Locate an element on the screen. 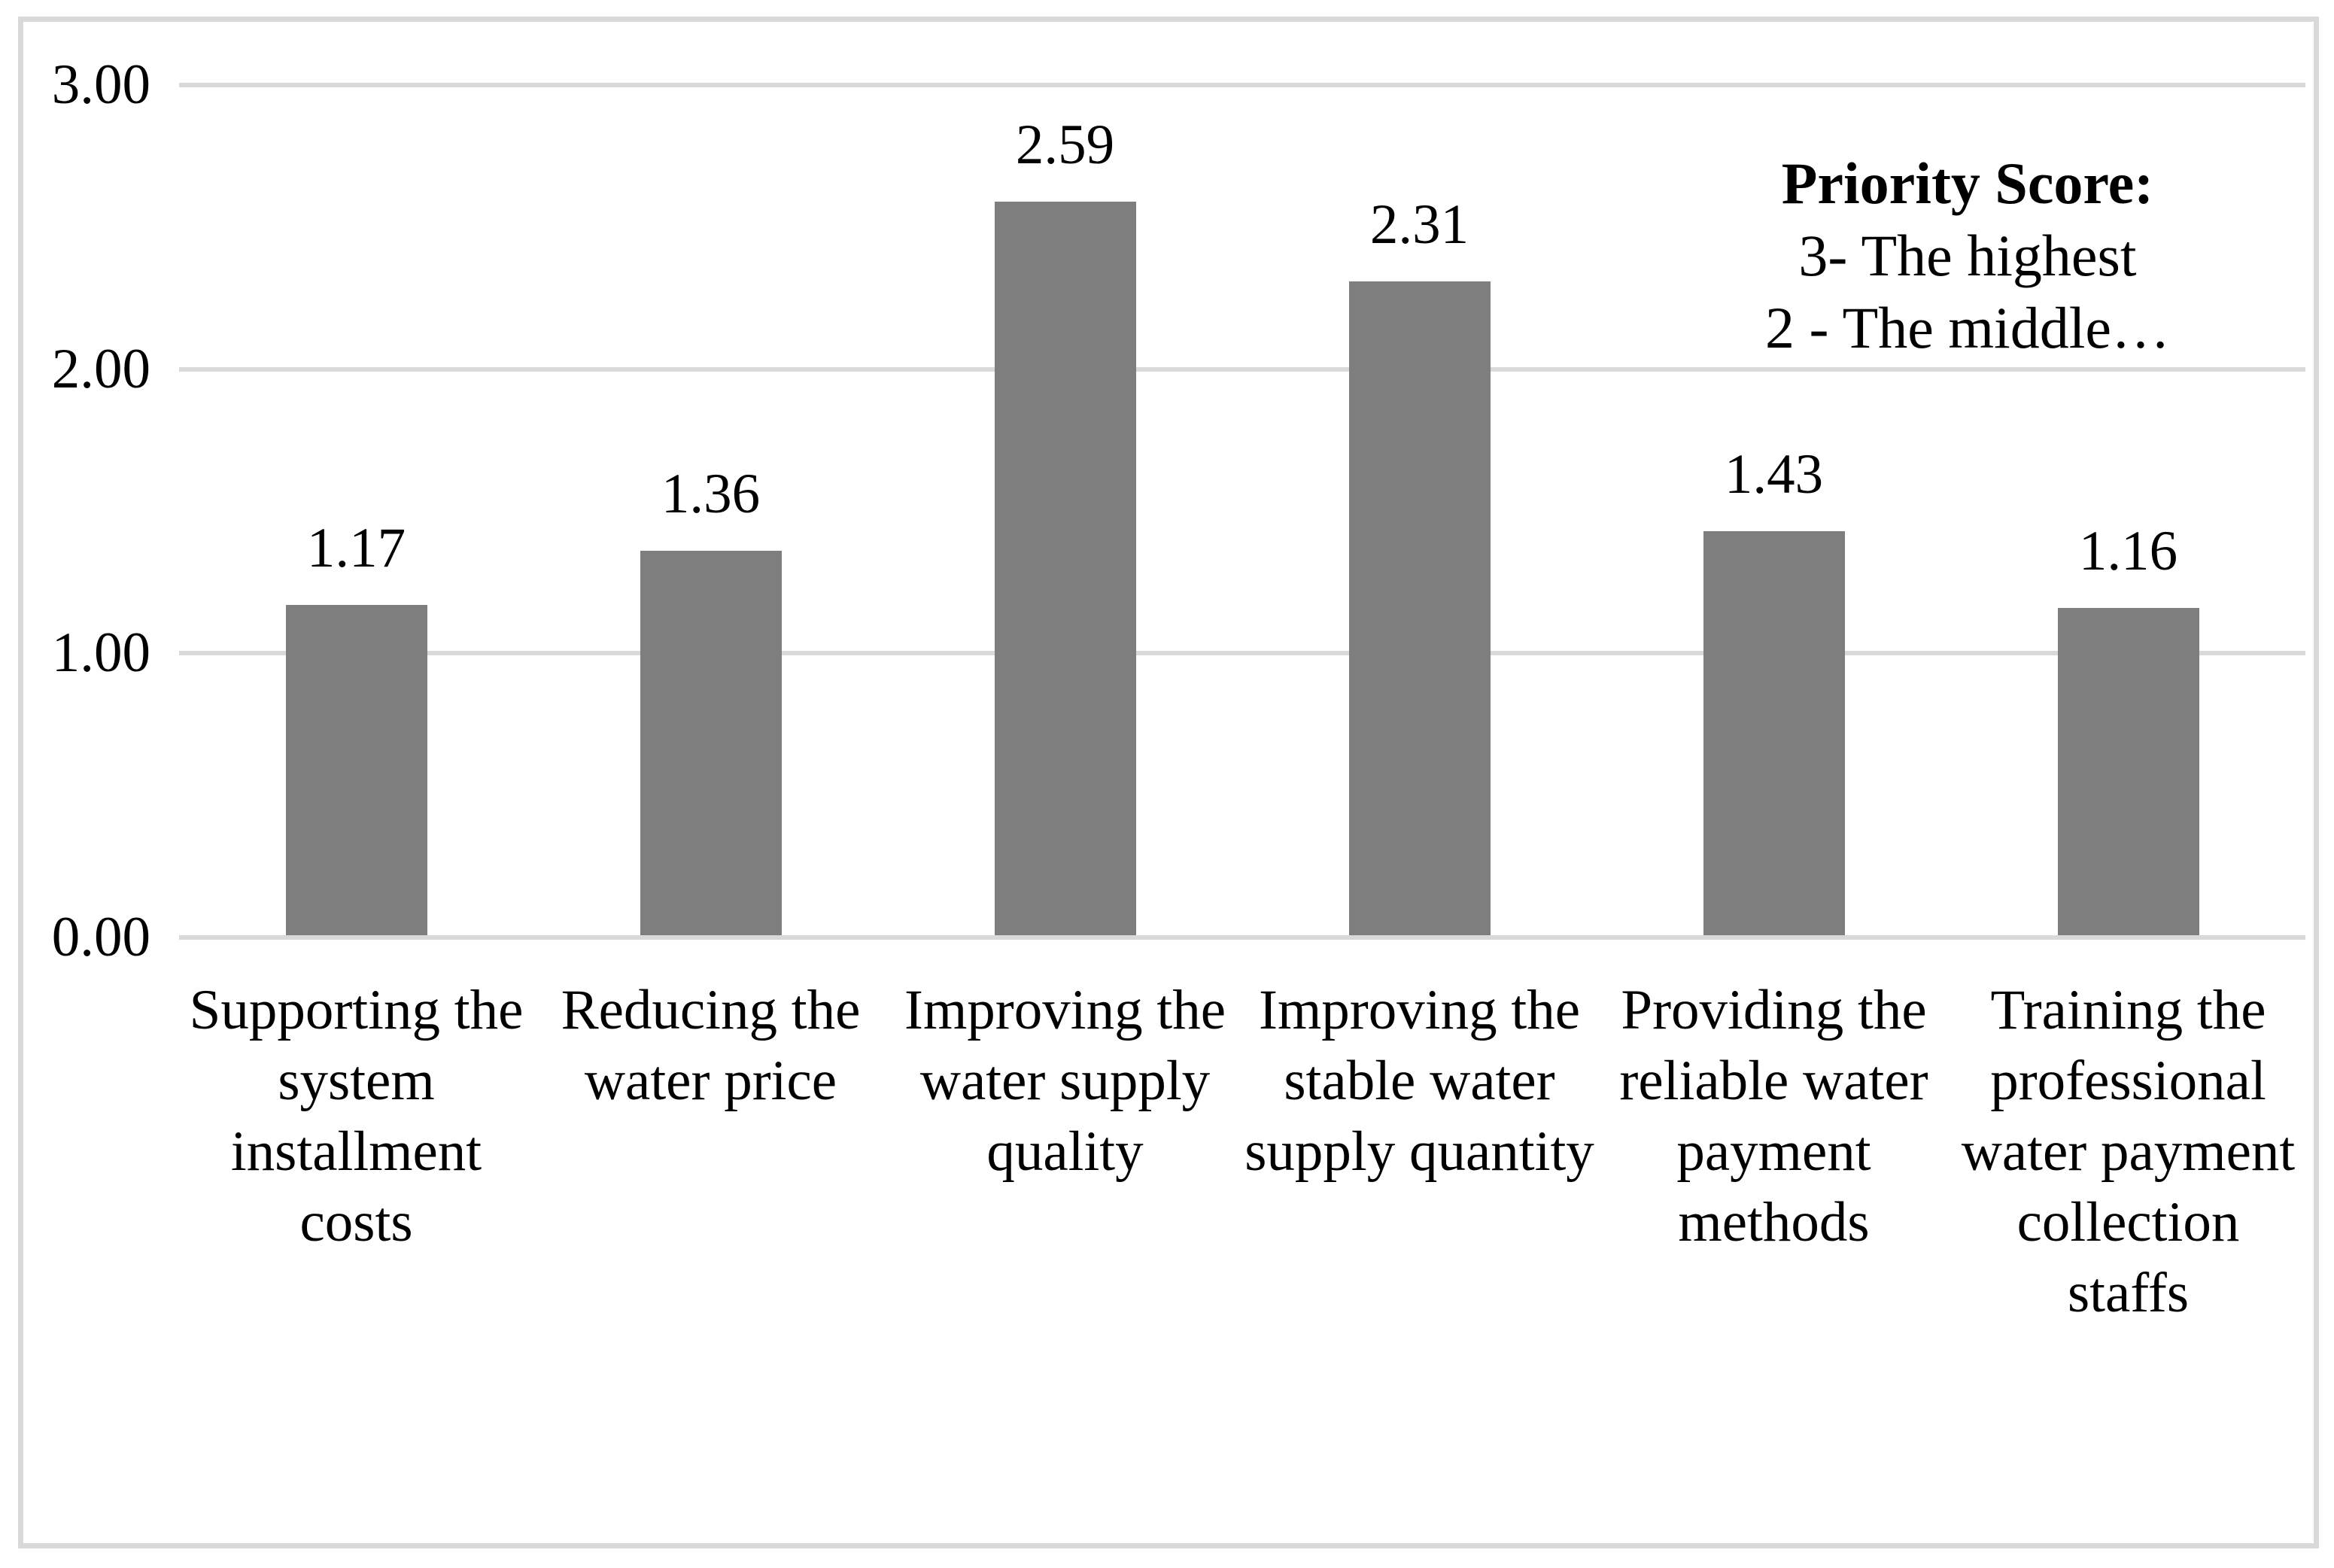 This screenshot has height=1568, width=2334. bar-value-label: 1.36 is located at coordinates (711, 494).